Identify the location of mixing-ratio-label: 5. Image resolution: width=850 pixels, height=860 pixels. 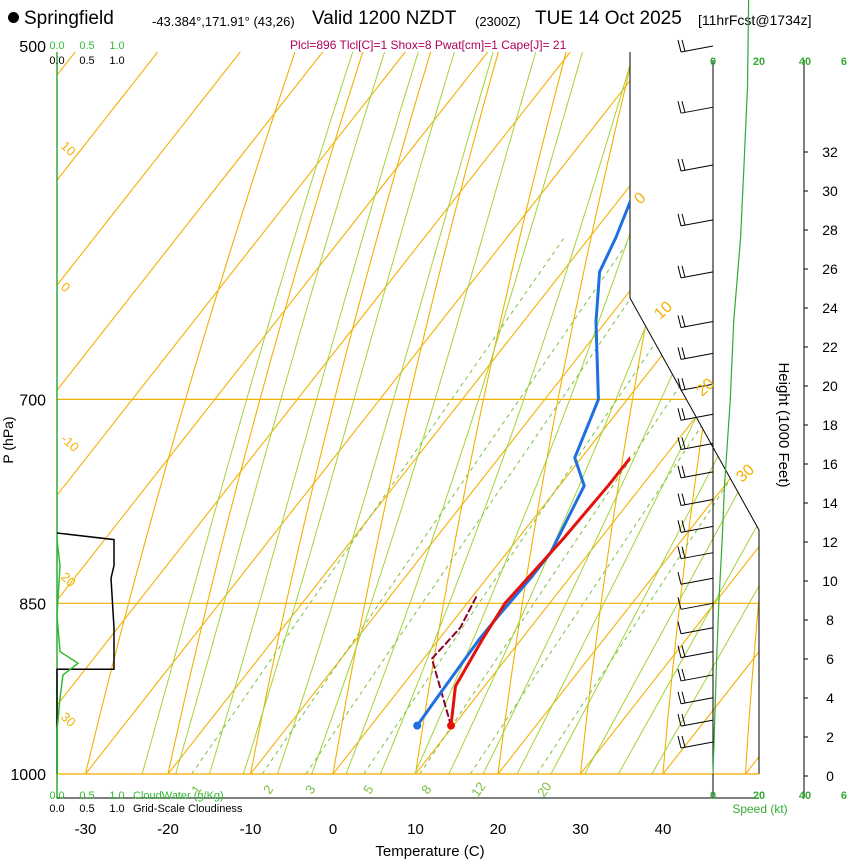
(368, 789).